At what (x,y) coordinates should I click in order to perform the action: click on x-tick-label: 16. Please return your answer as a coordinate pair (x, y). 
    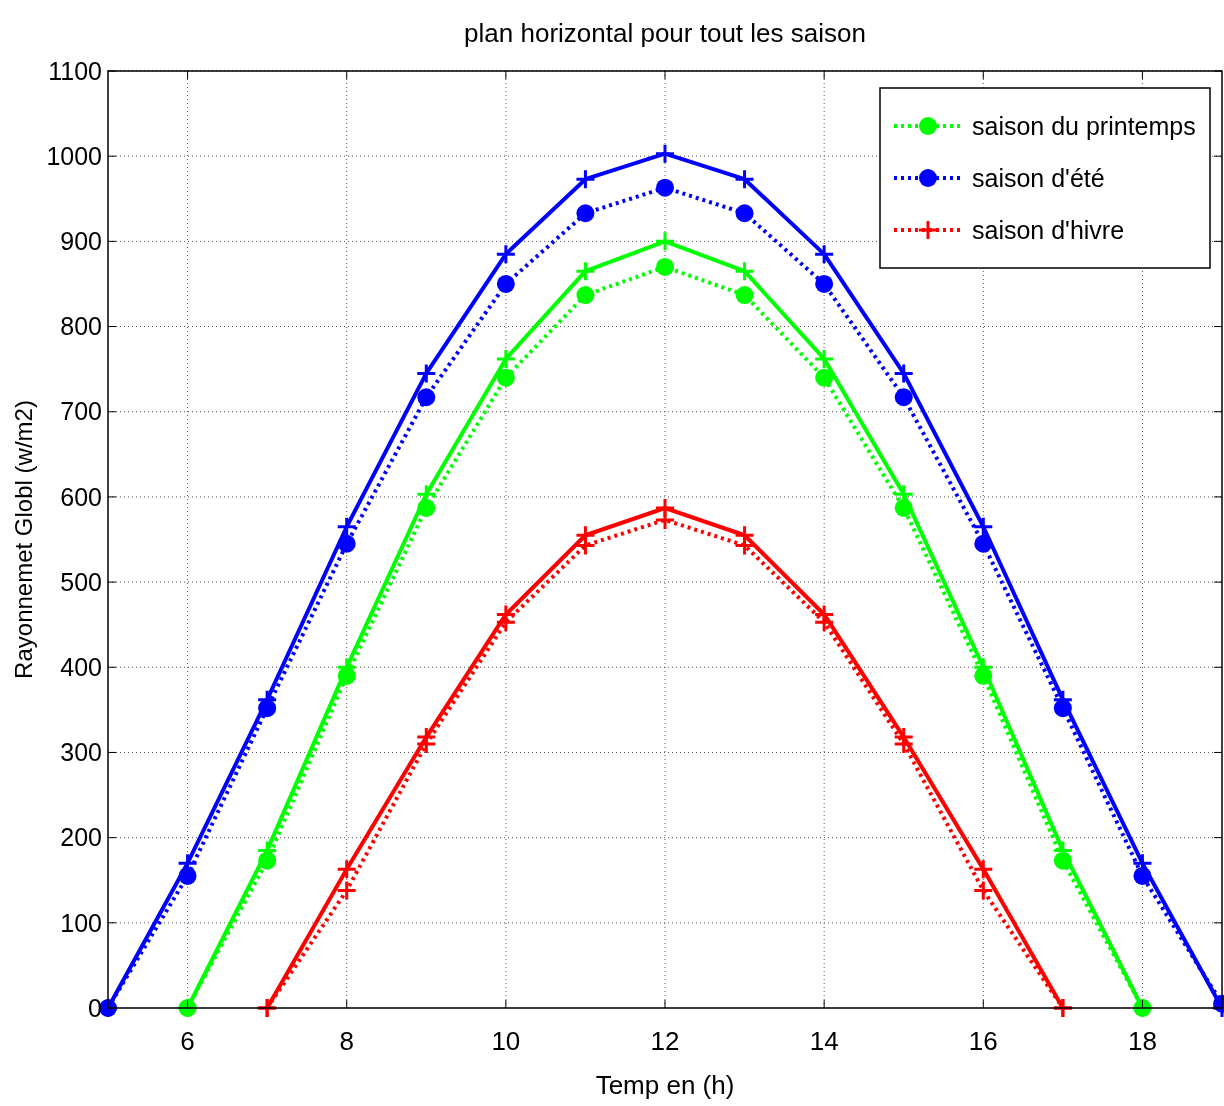
    Looking at the image, I should click on (983, 1041).